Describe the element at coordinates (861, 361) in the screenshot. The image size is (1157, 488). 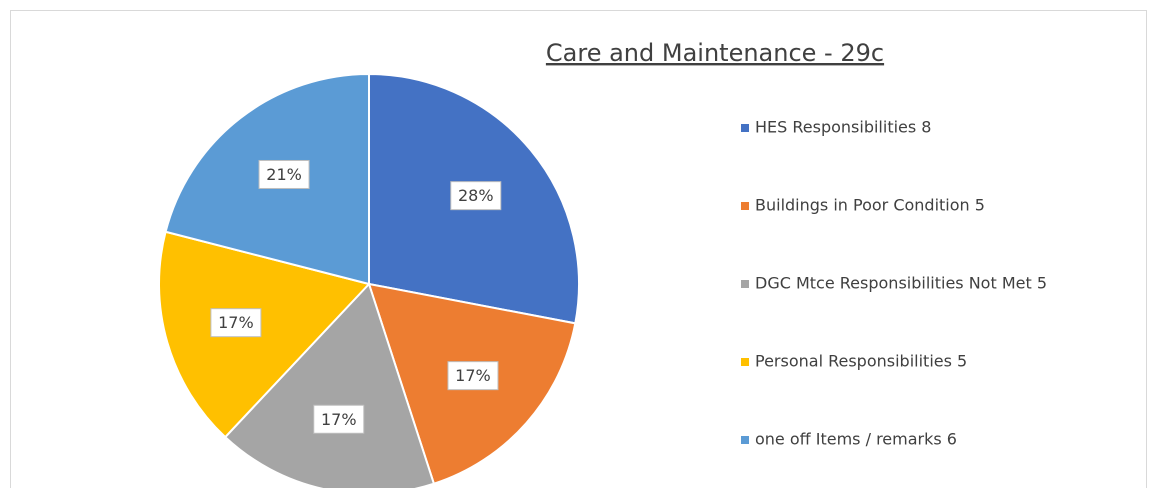
I see `legend-label: Personal Responsibilities 5` at that location.